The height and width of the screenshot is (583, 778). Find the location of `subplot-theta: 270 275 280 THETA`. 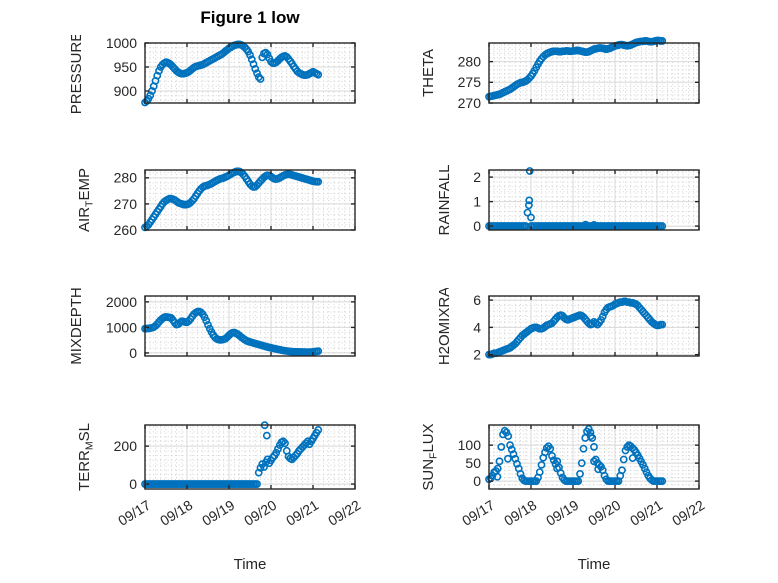

subplot-theta: 270 275 280 THETA is located at coordinates (552, 76).